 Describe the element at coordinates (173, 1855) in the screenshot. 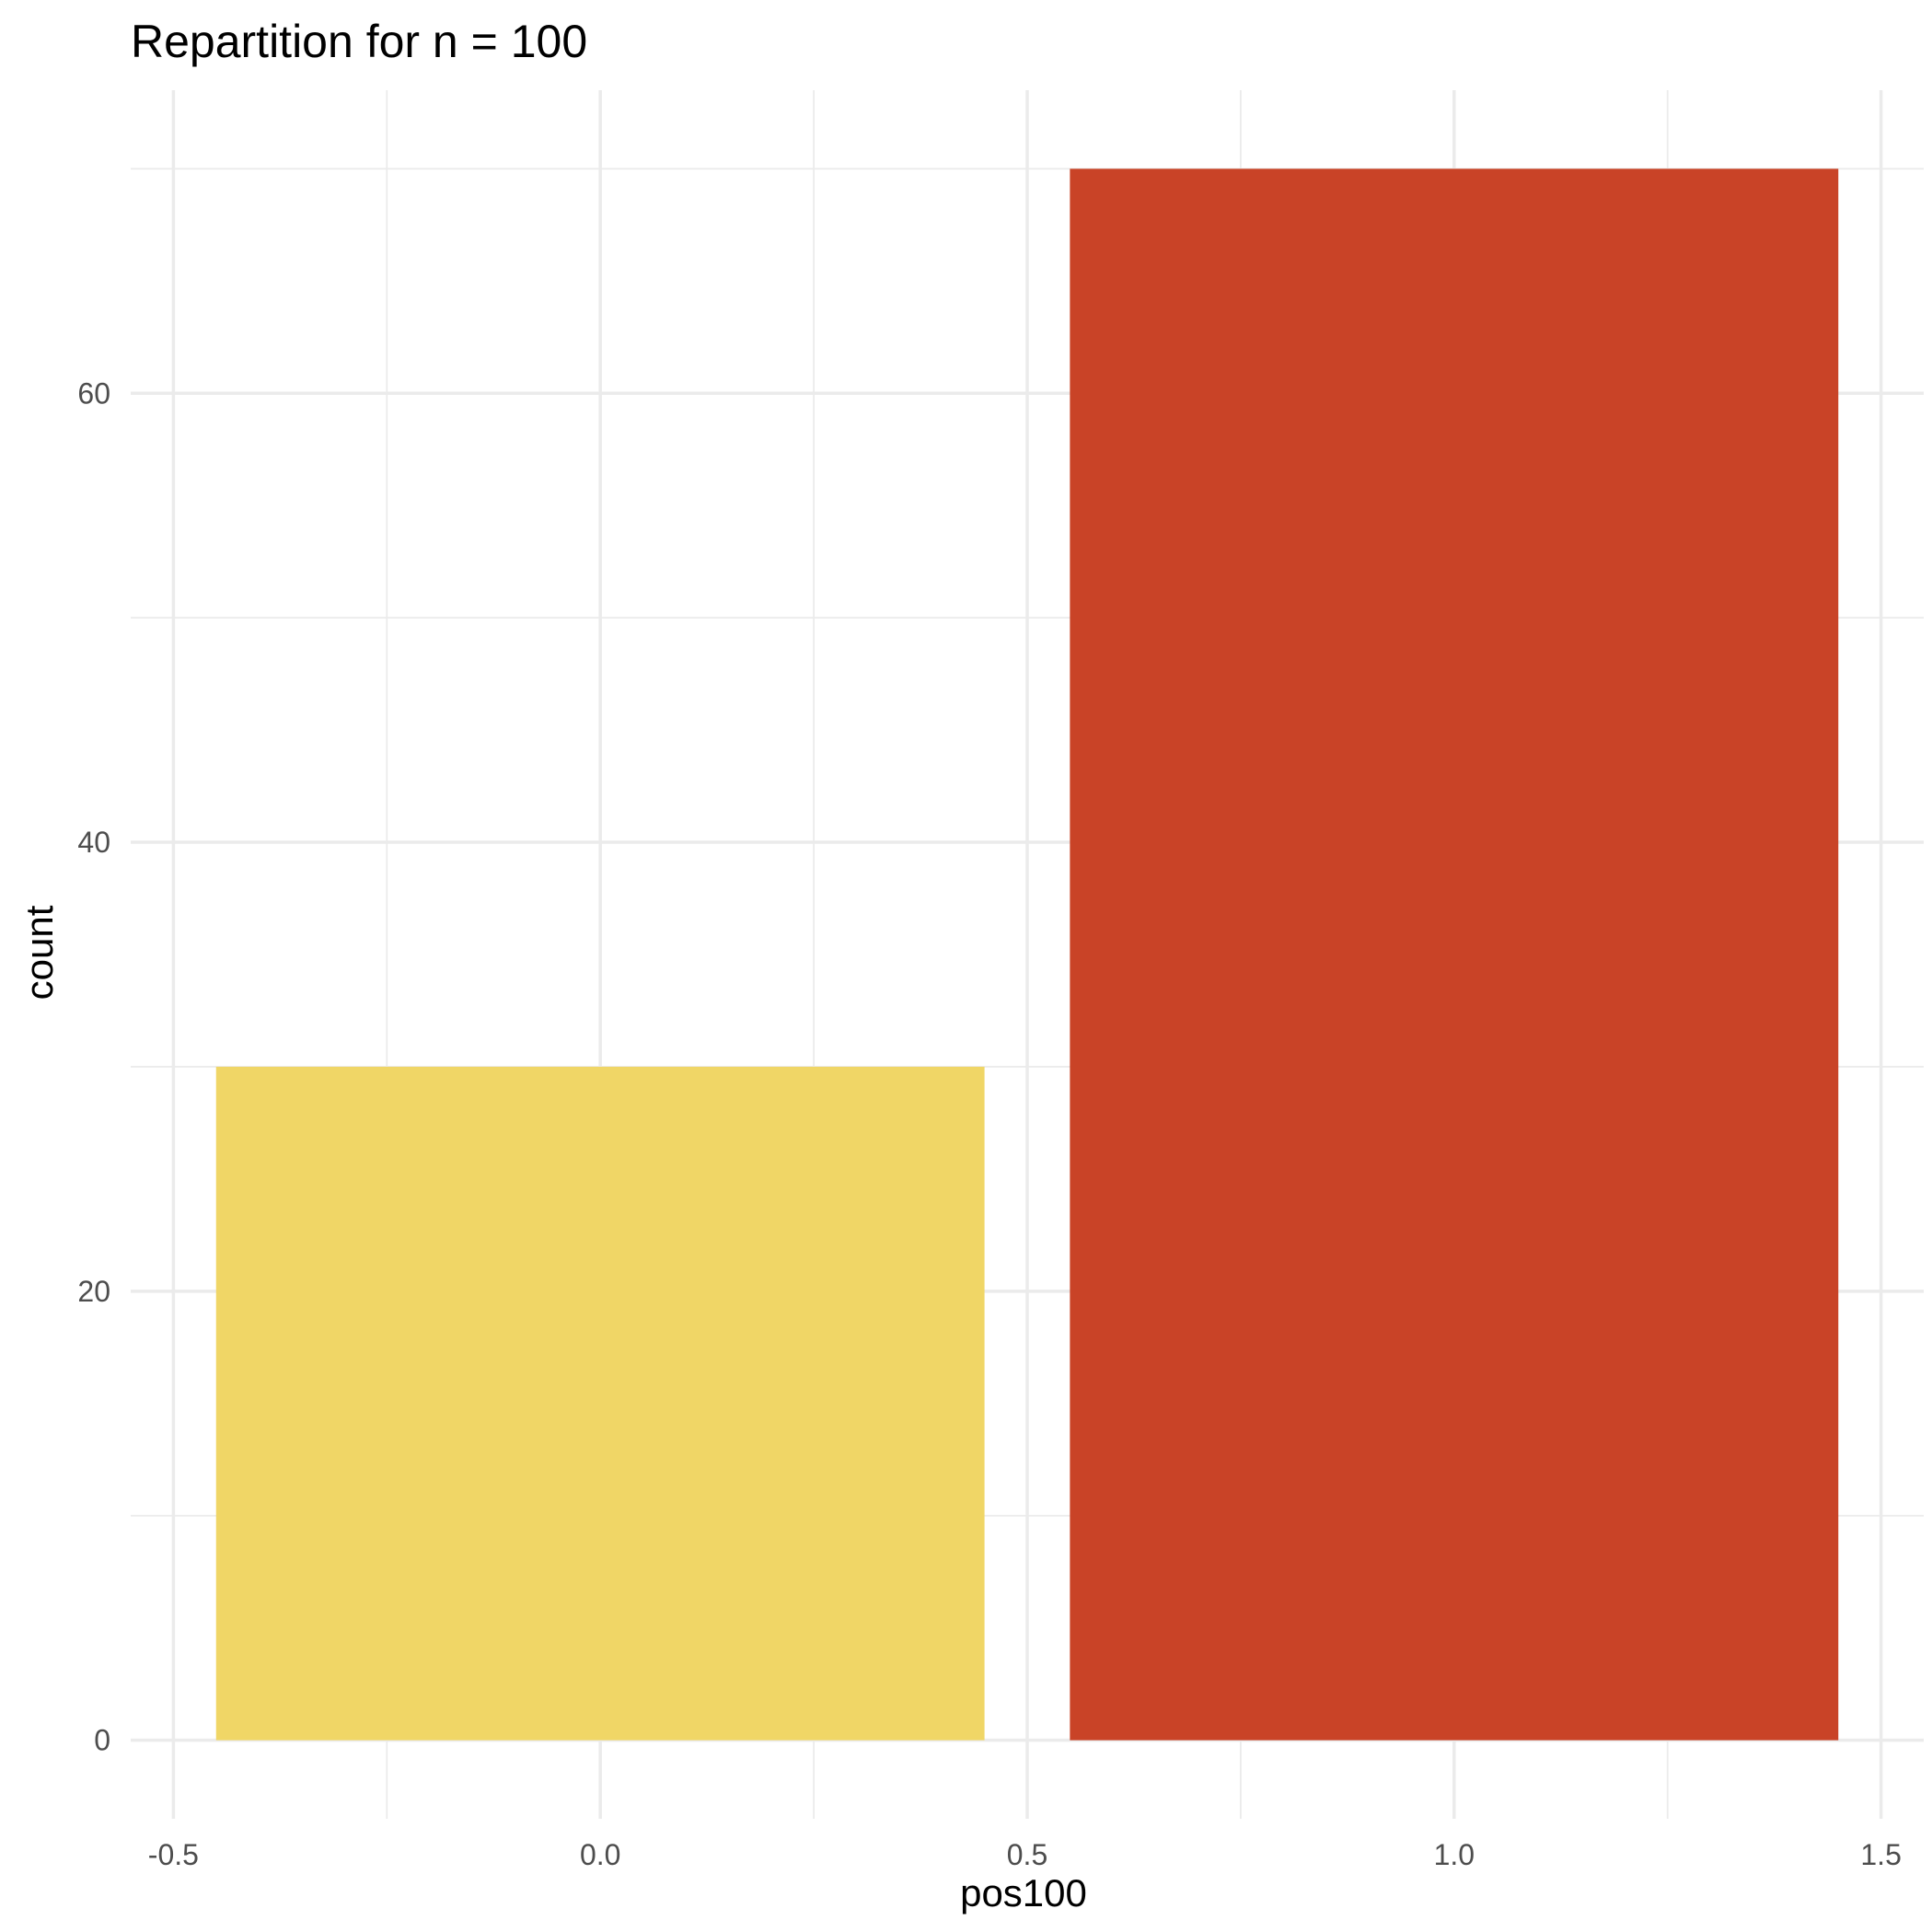

I see `x-tick-label-0: -0.5` at that location.